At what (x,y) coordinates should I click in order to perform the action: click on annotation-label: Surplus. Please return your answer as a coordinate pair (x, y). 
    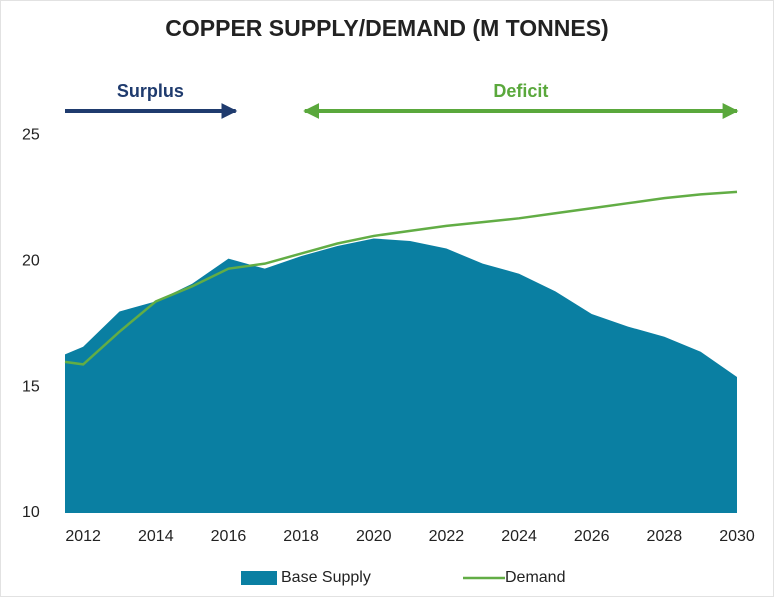
    Looking at the image, I should click on (150, 91).